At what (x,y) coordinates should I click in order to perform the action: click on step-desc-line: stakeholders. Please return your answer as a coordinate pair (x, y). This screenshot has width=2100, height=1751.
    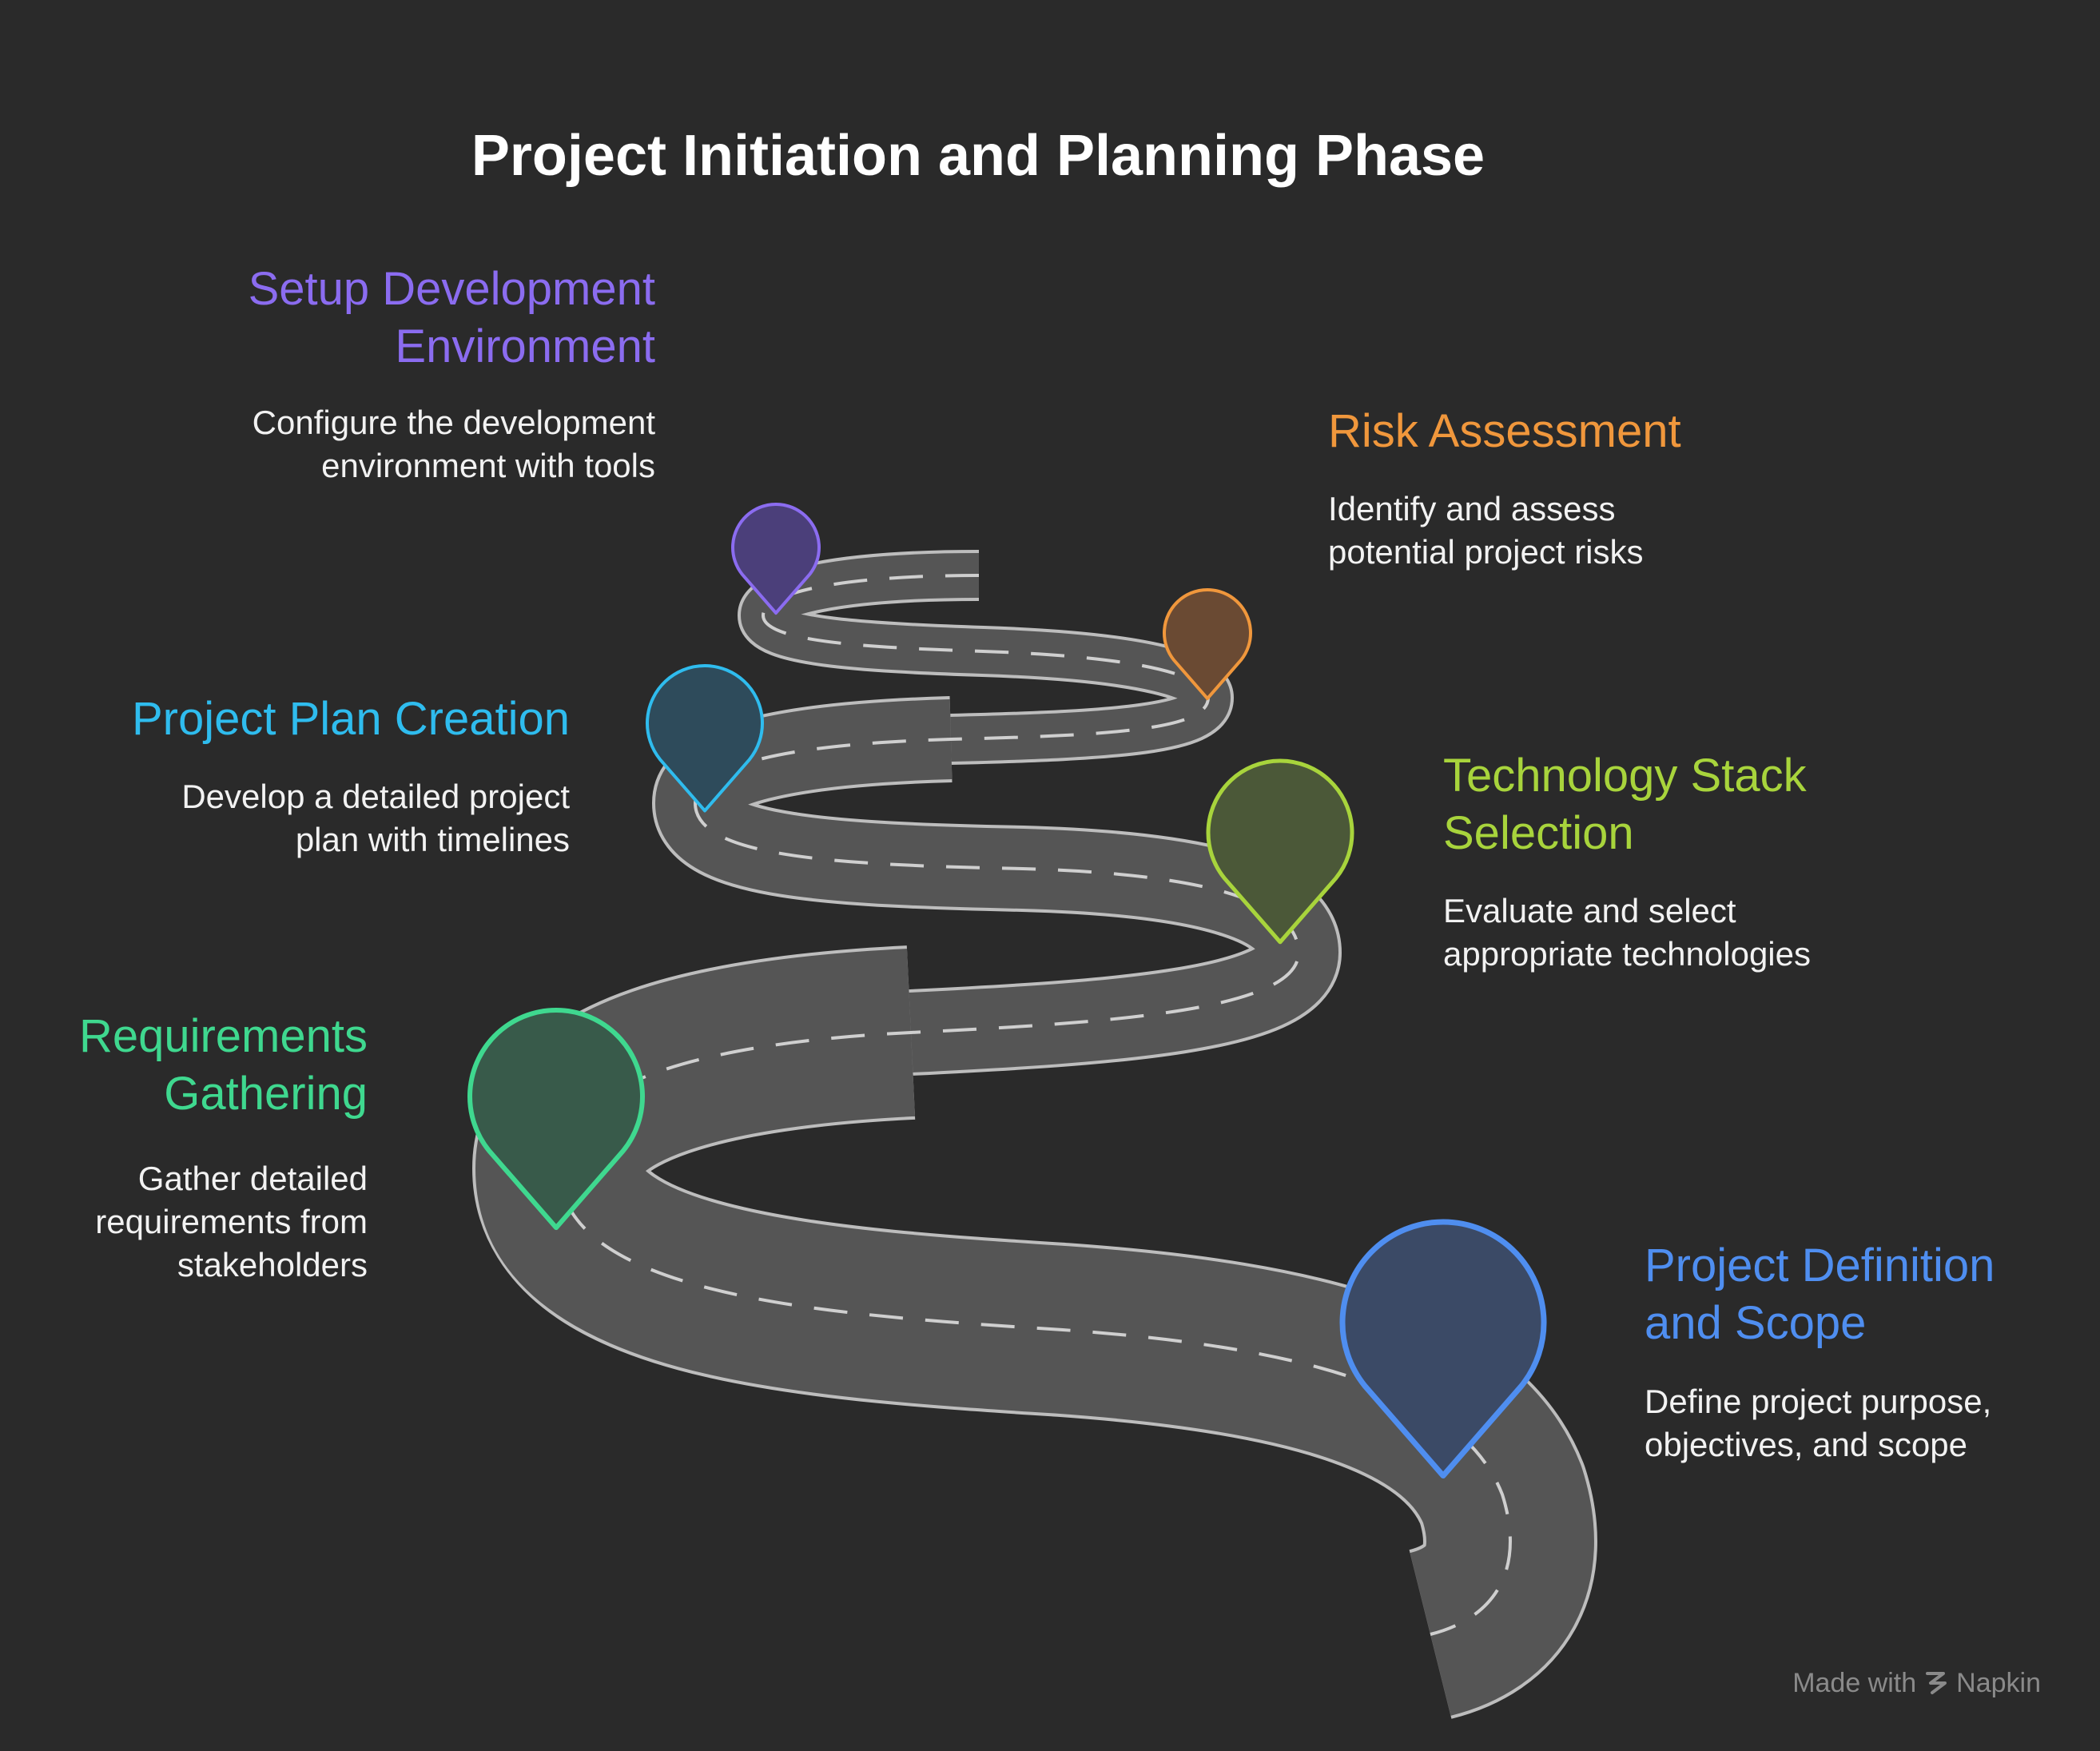
    Looking at the image, I should click on (272, 1264).